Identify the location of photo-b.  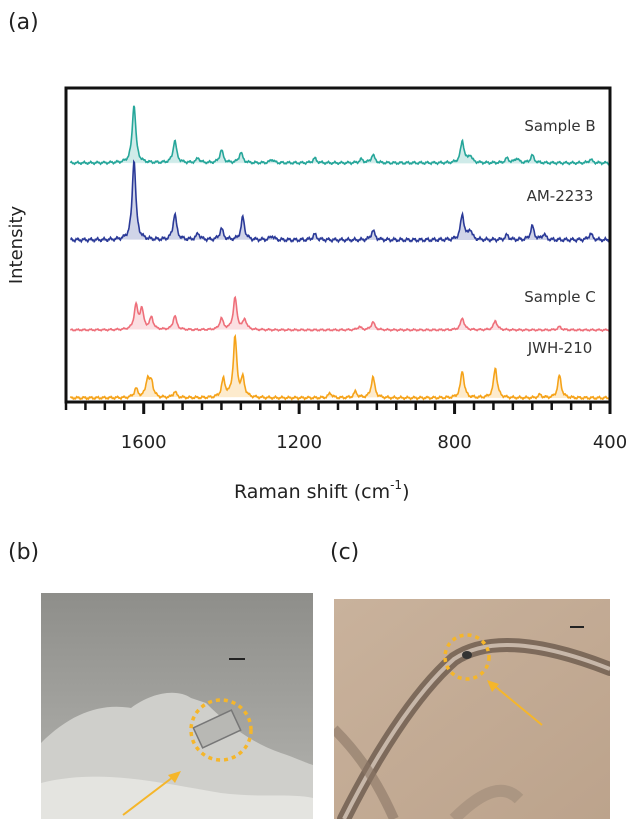
(177, 706).